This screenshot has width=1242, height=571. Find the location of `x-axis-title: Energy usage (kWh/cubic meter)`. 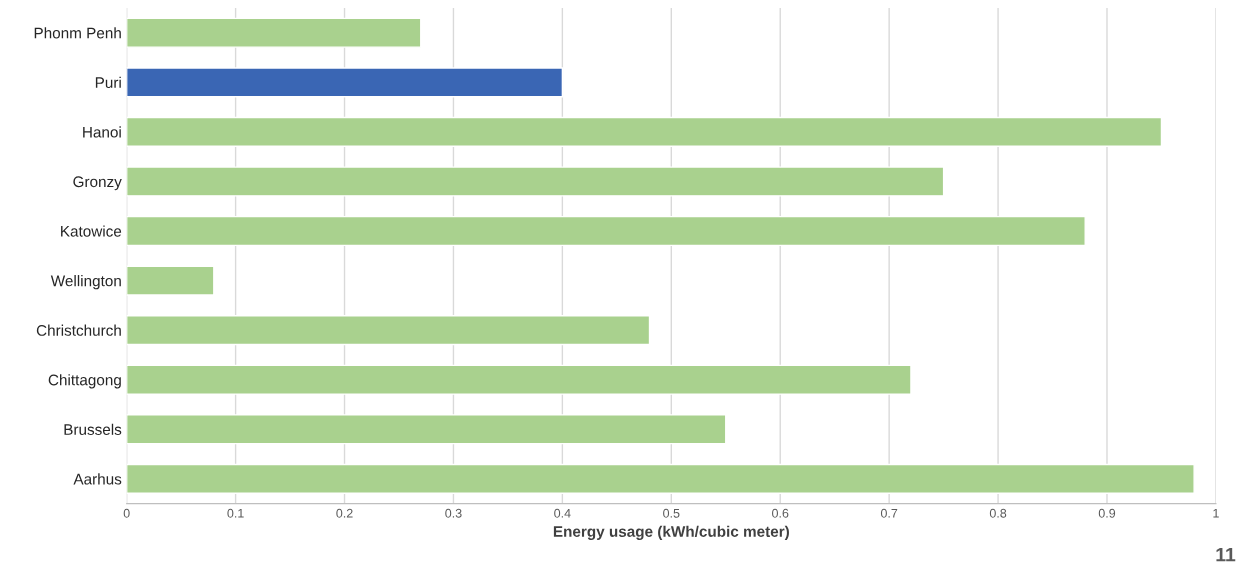

x-axis-title: Energy usage (kWh/cubic meter) is located at coordinates (671, 532).